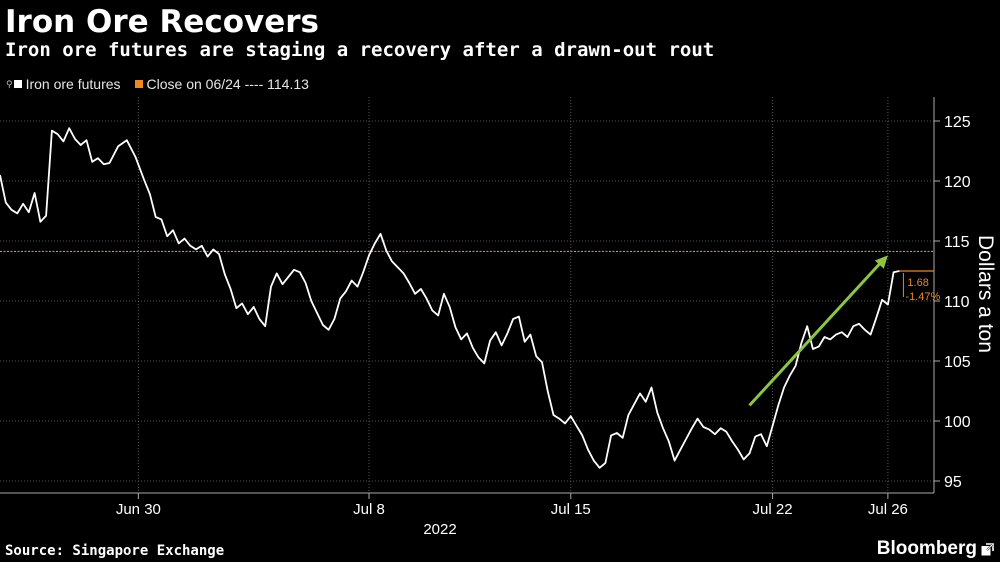  What do you see at coordinates (439, 529) in the screenshot?
I see `x-axis-year-label: 2022` at bounding box center [439, 529].